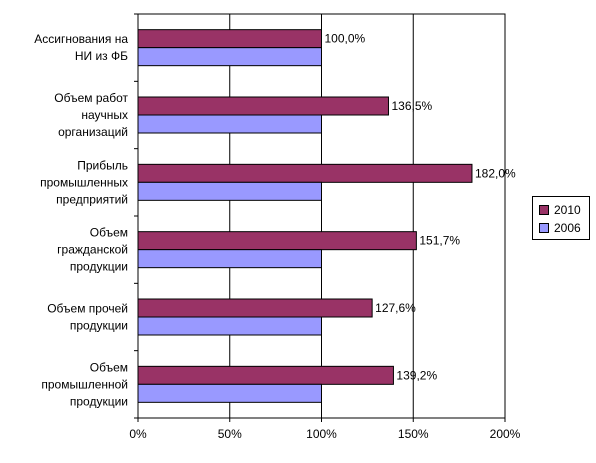 Image resolution: width=596 pixels, height=463 pixels. I want to click on legend-item-2010: 2010, so click(560, 210).